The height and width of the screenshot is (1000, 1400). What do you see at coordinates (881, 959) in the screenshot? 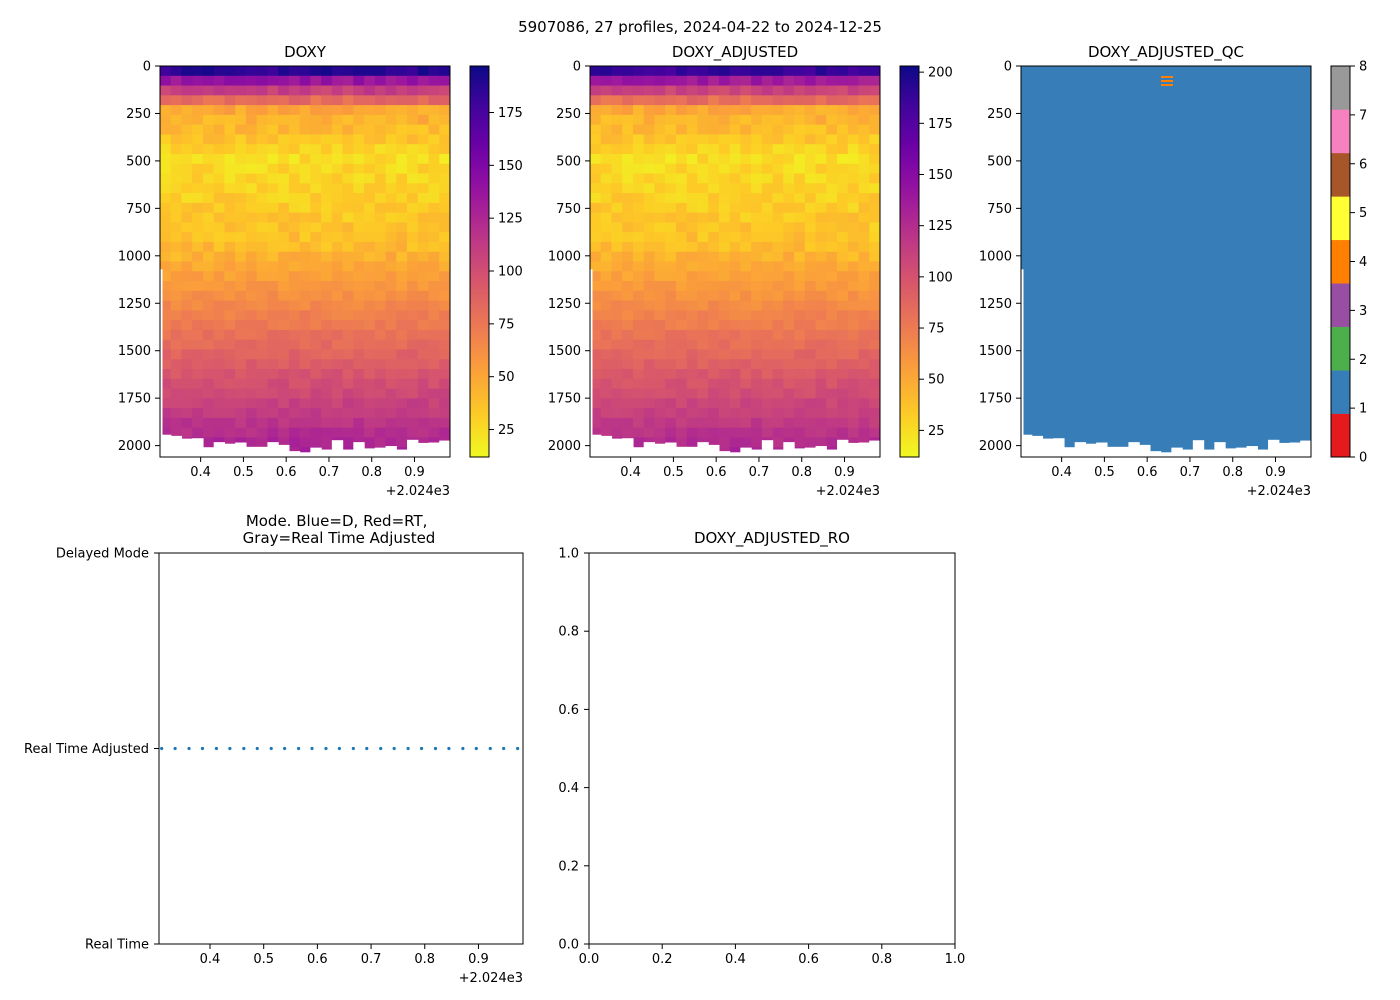
I see `x-tick-label: 0.8` at bounding box center [881, 959].